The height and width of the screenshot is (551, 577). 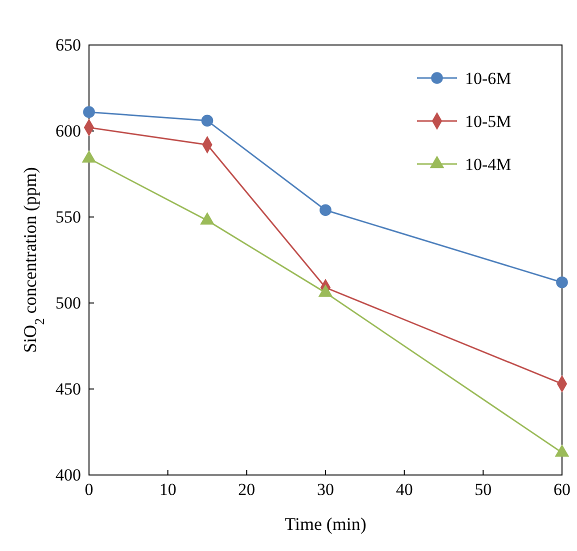 What do you see at coordinates (89, 490) in the screenshot?
I see `x-tick-label: 0` at bounding box center [89, 490].